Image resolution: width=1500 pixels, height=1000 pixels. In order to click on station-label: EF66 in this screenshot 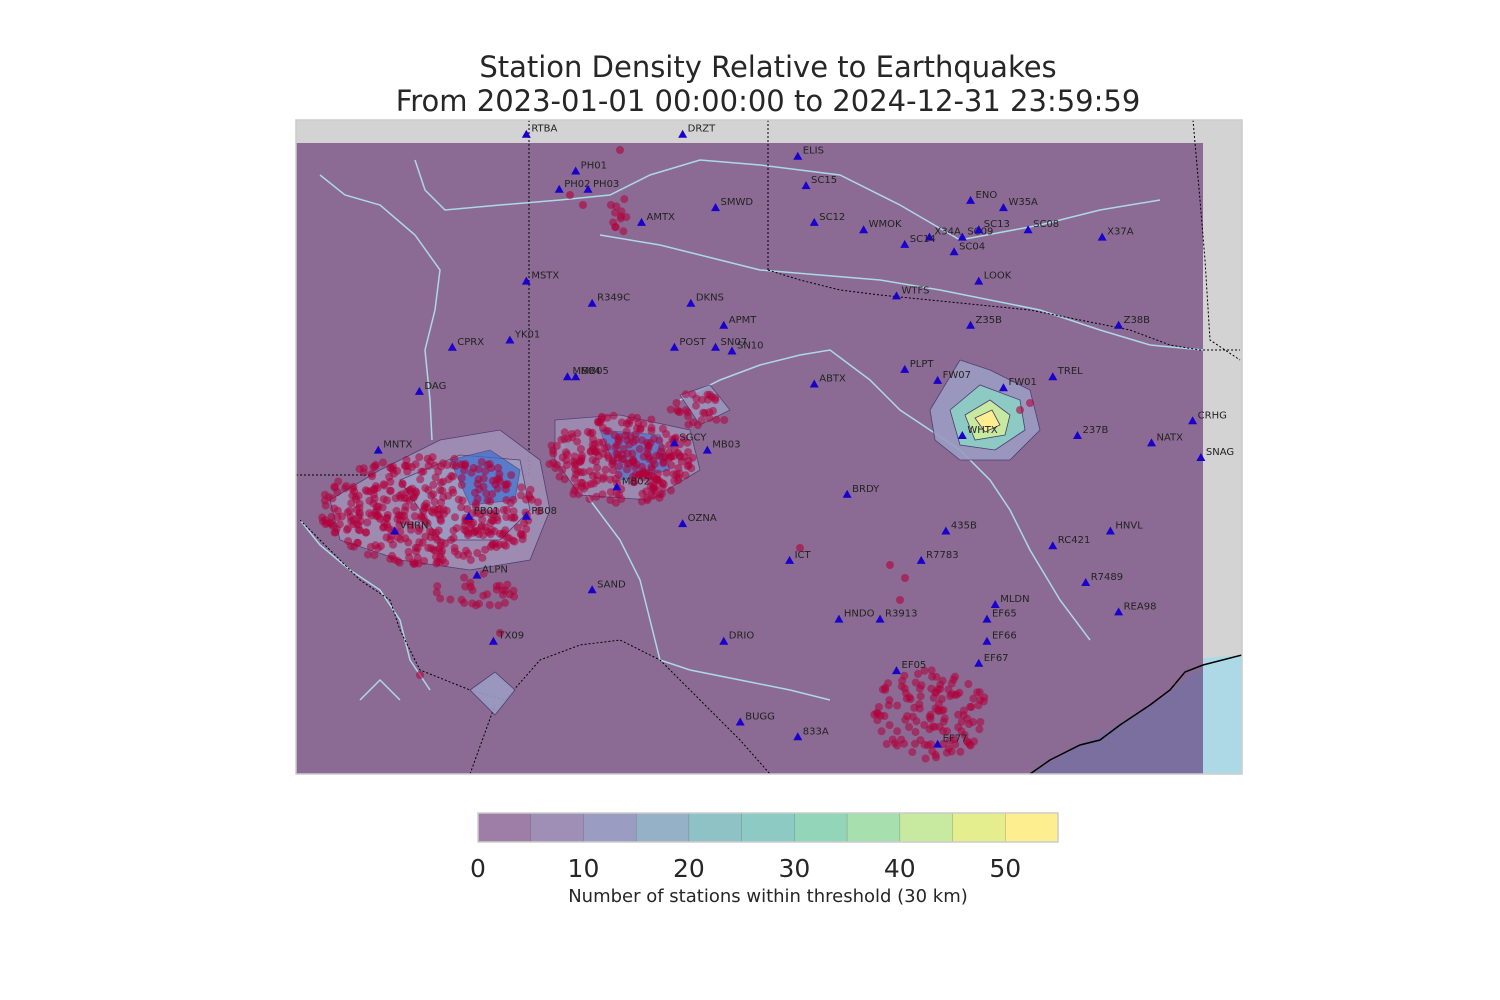, I will do `click(1004, 636)`.